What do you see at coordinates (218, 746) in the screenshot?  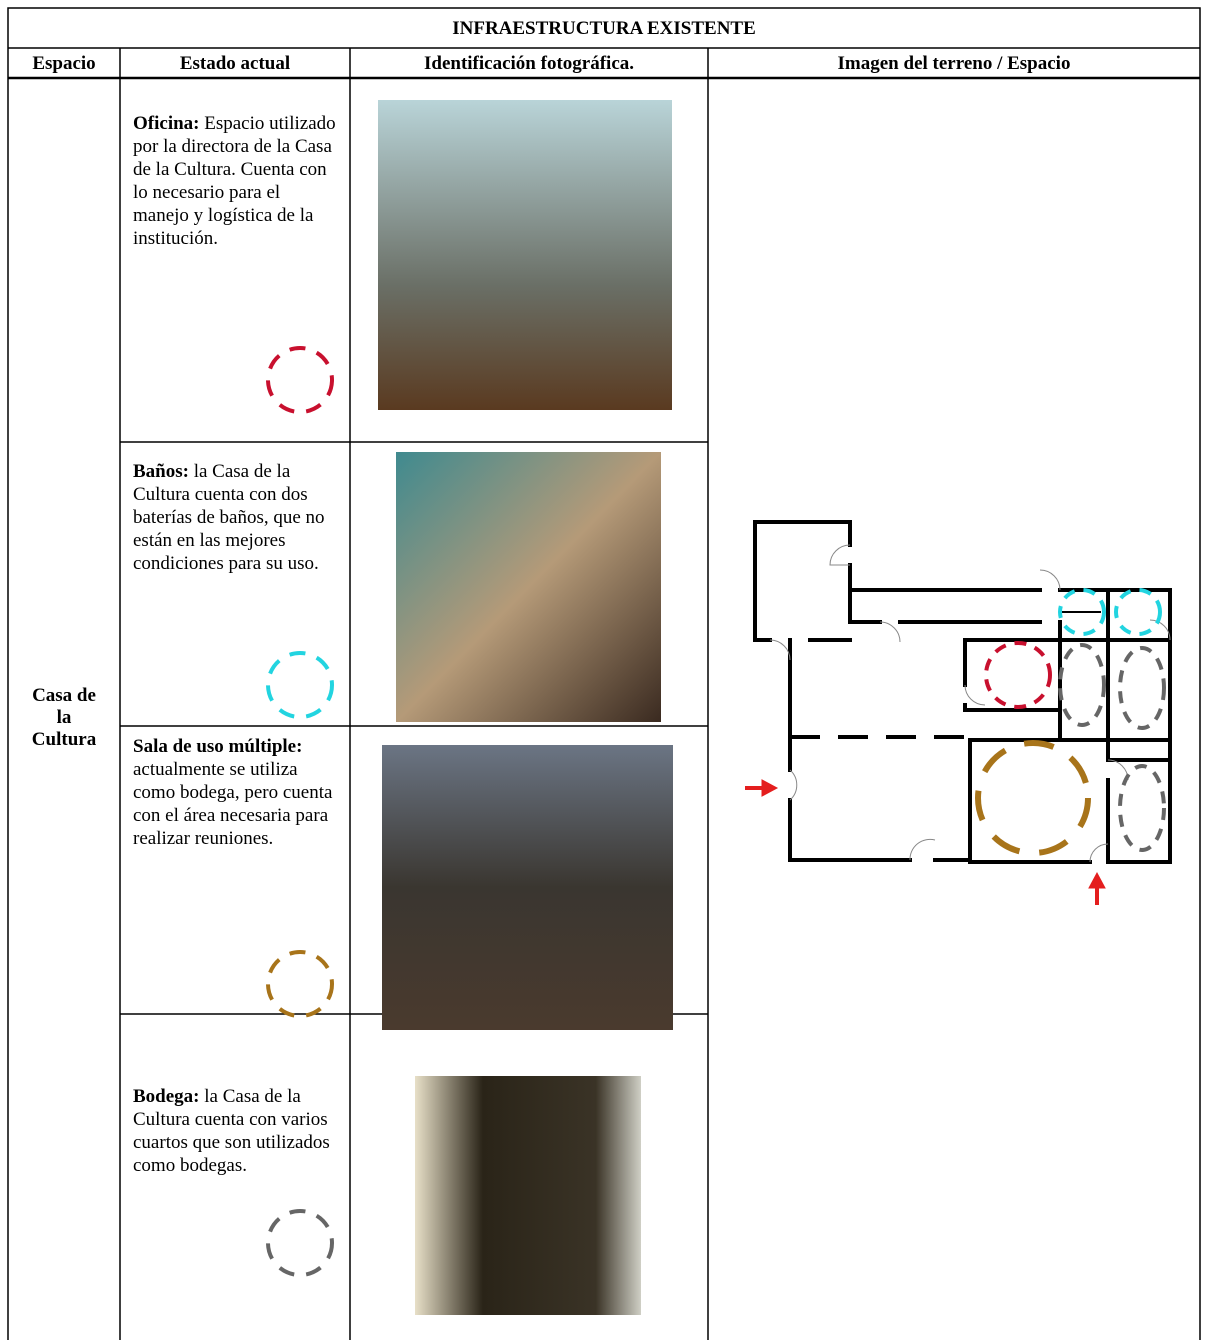 I see `cell-label: Sala de uso múltiple:` at bounding box center [218, 746].